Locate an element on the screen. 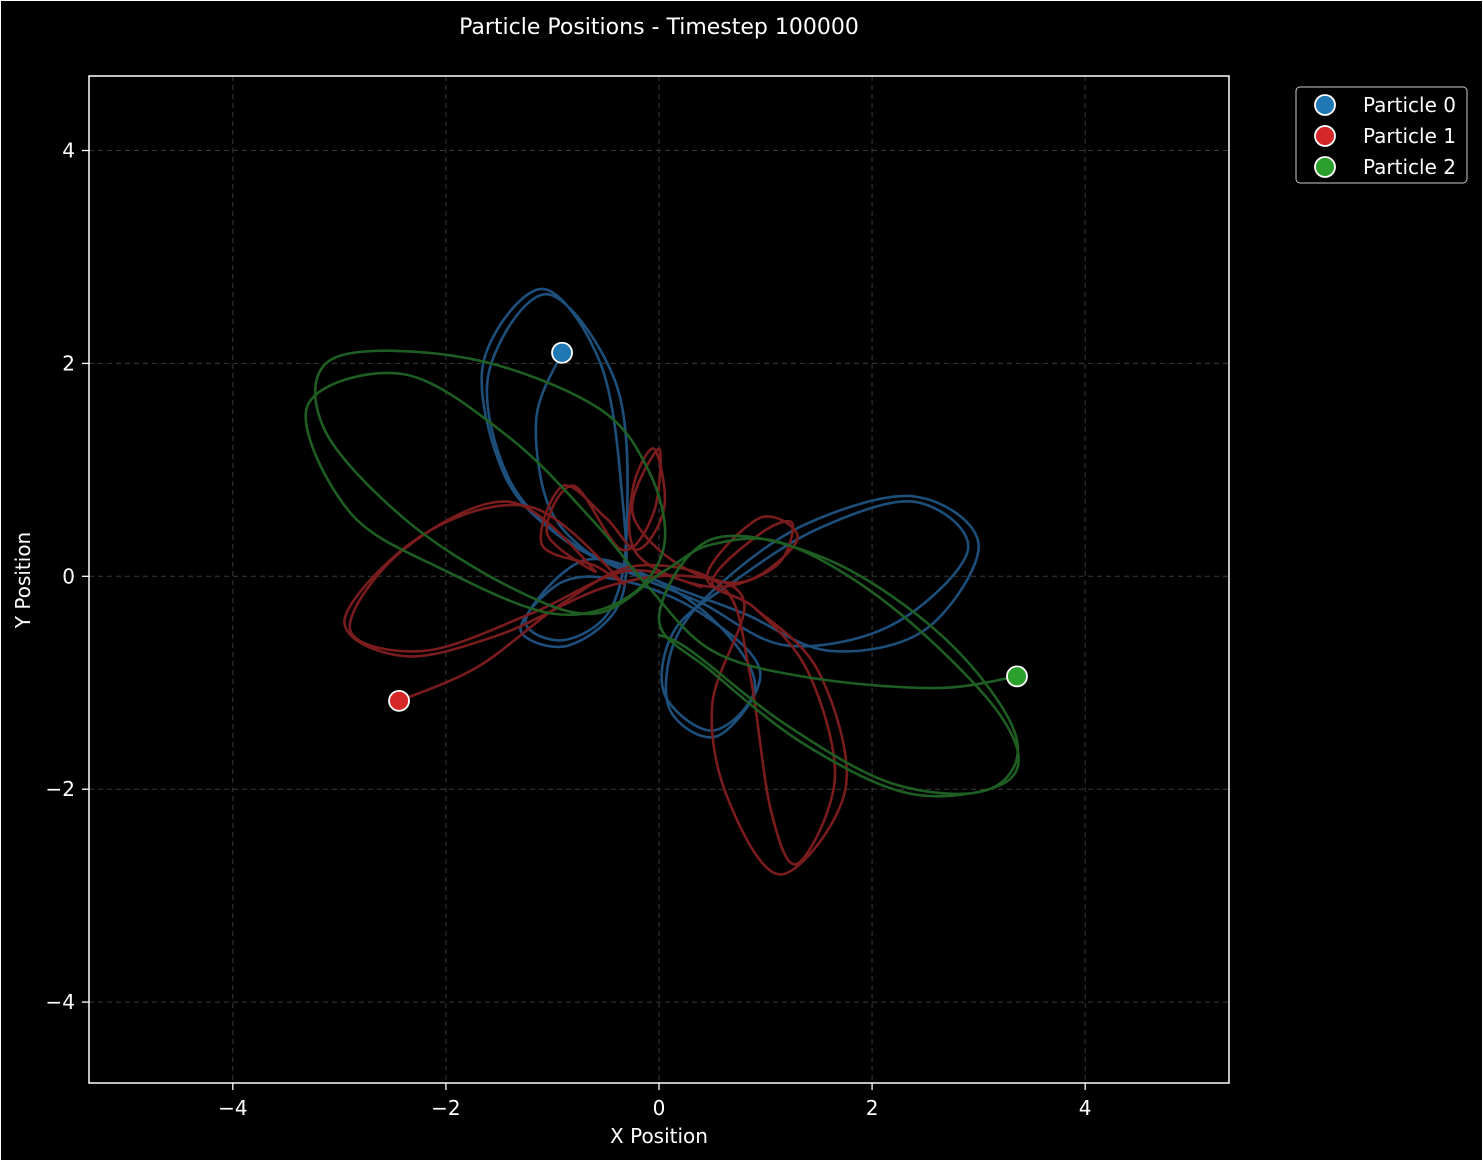  x-tick-label: −4 is located at coordinates (232, 1108).